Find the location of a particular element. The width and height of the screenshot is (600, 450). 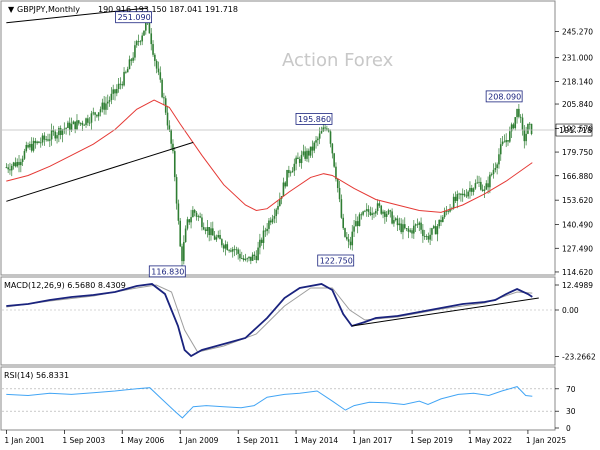

price-y-tick-label: 218.140 is located at coordinates (577, 81).